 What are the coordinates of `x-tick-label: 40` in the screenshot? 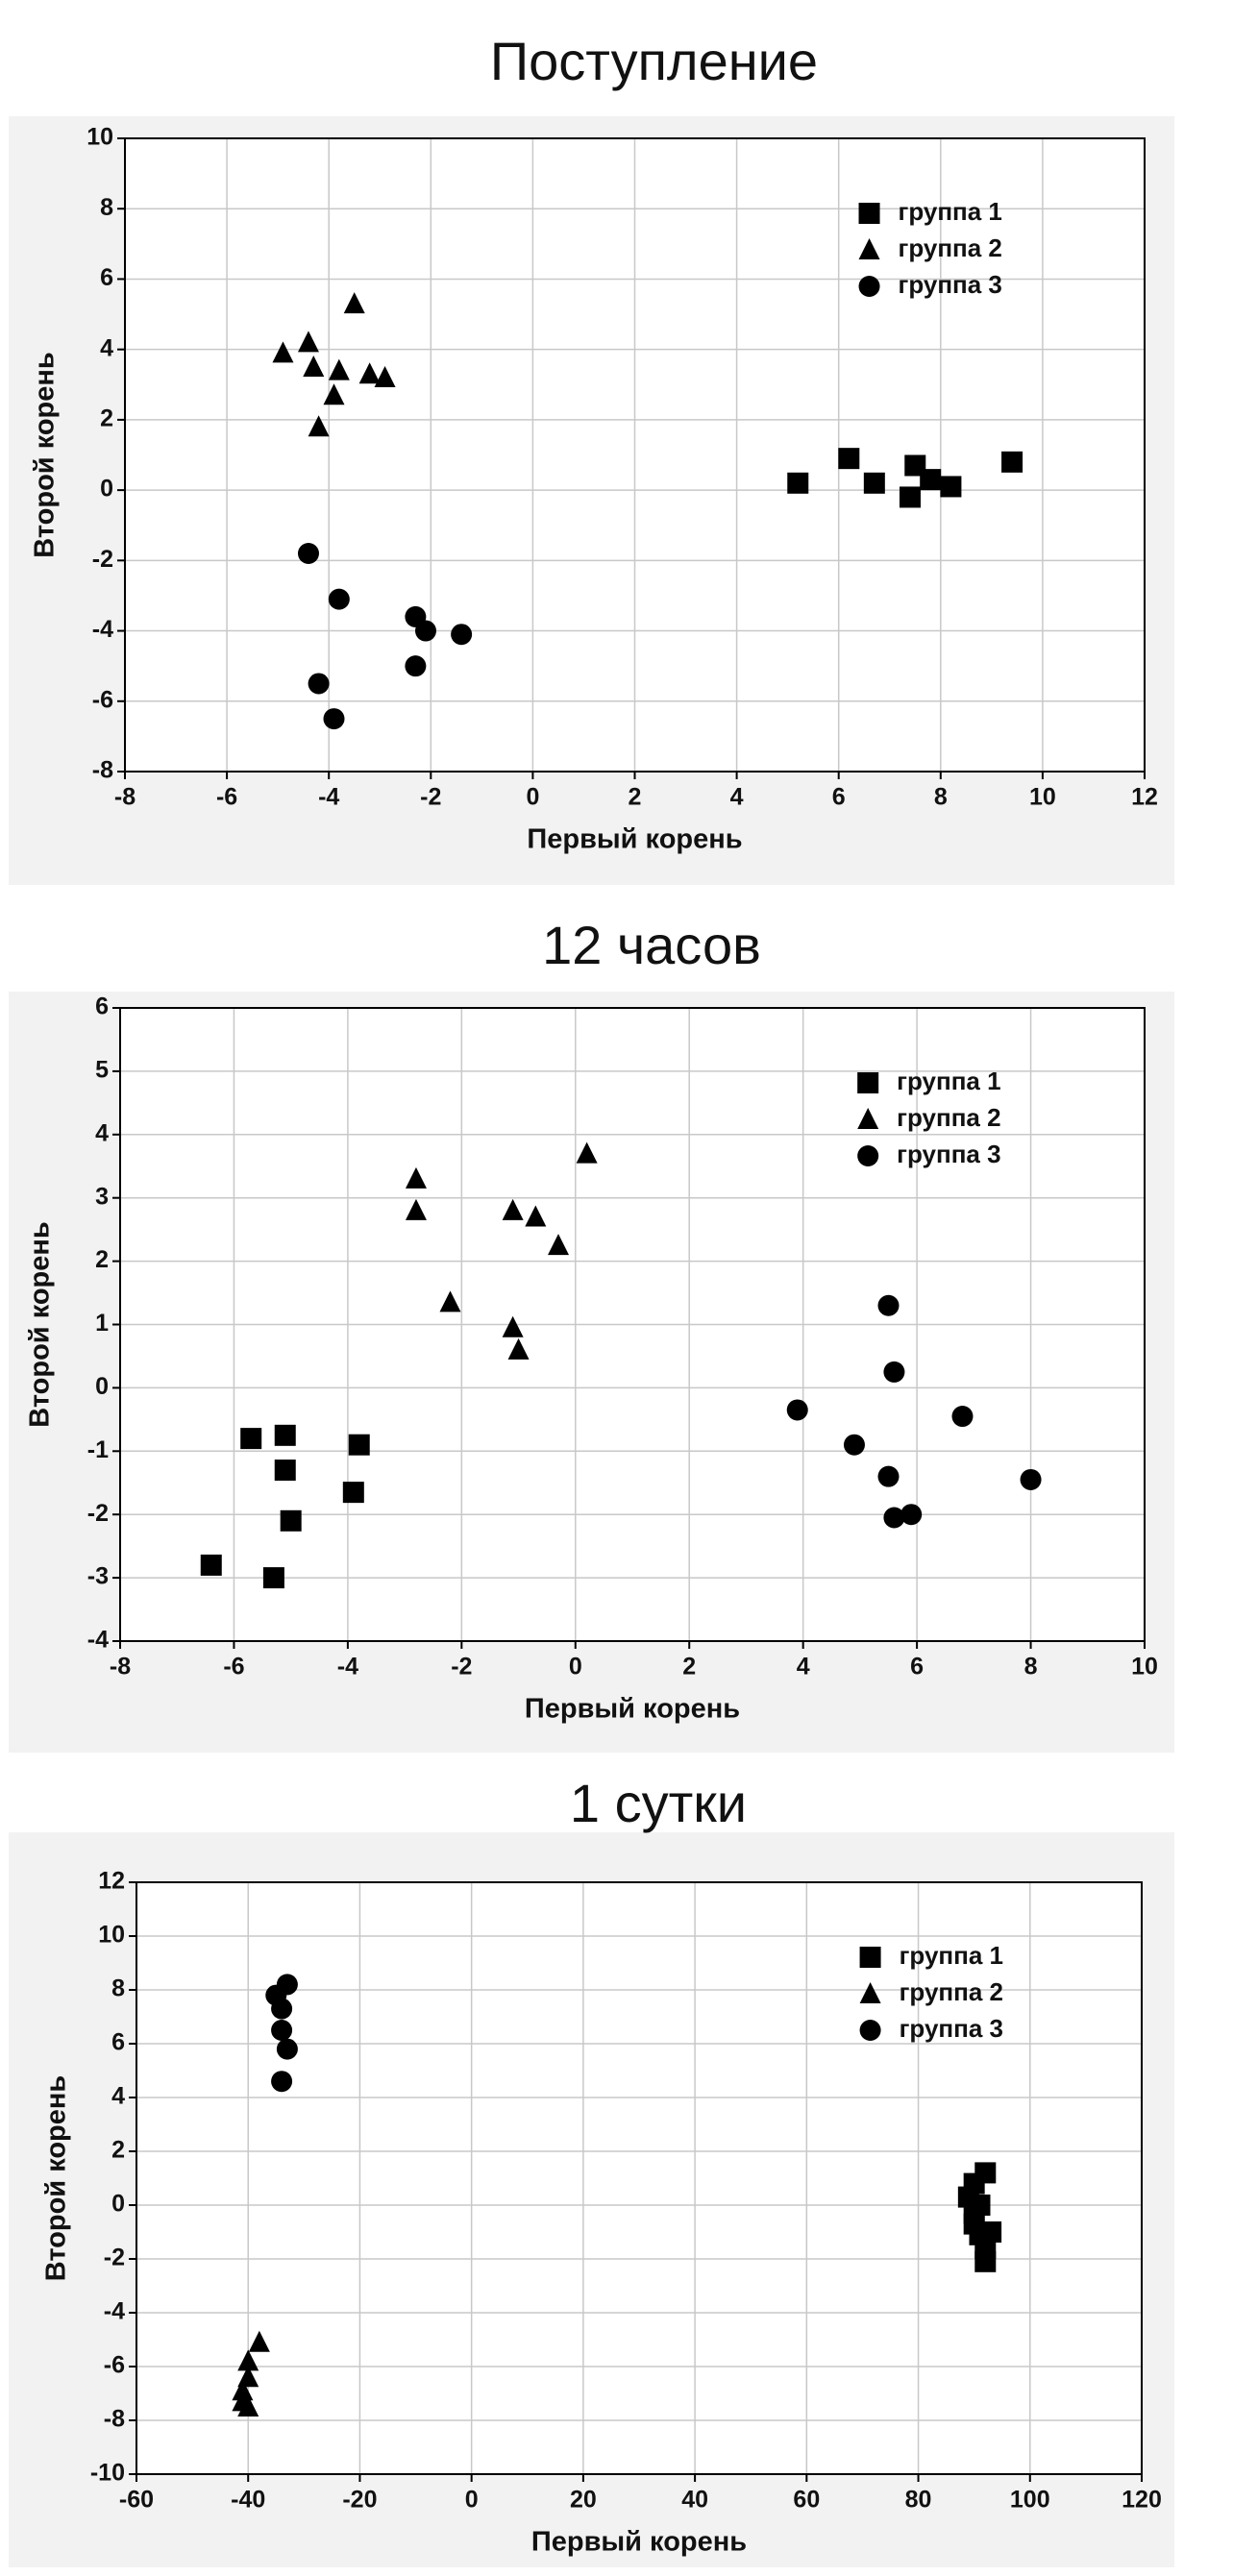 It's located at (694, 2500).